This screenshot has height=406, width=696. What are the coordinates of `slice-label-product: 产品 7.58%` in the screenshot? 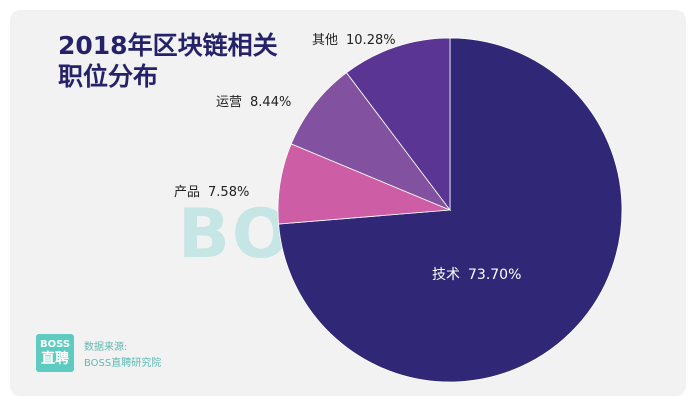 It's located at (211, 190).